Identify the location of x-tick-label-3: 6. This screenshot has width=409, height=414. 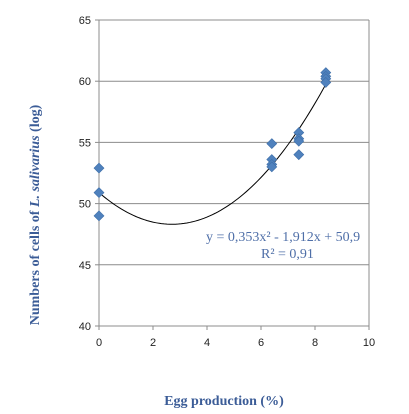
(261, 343).